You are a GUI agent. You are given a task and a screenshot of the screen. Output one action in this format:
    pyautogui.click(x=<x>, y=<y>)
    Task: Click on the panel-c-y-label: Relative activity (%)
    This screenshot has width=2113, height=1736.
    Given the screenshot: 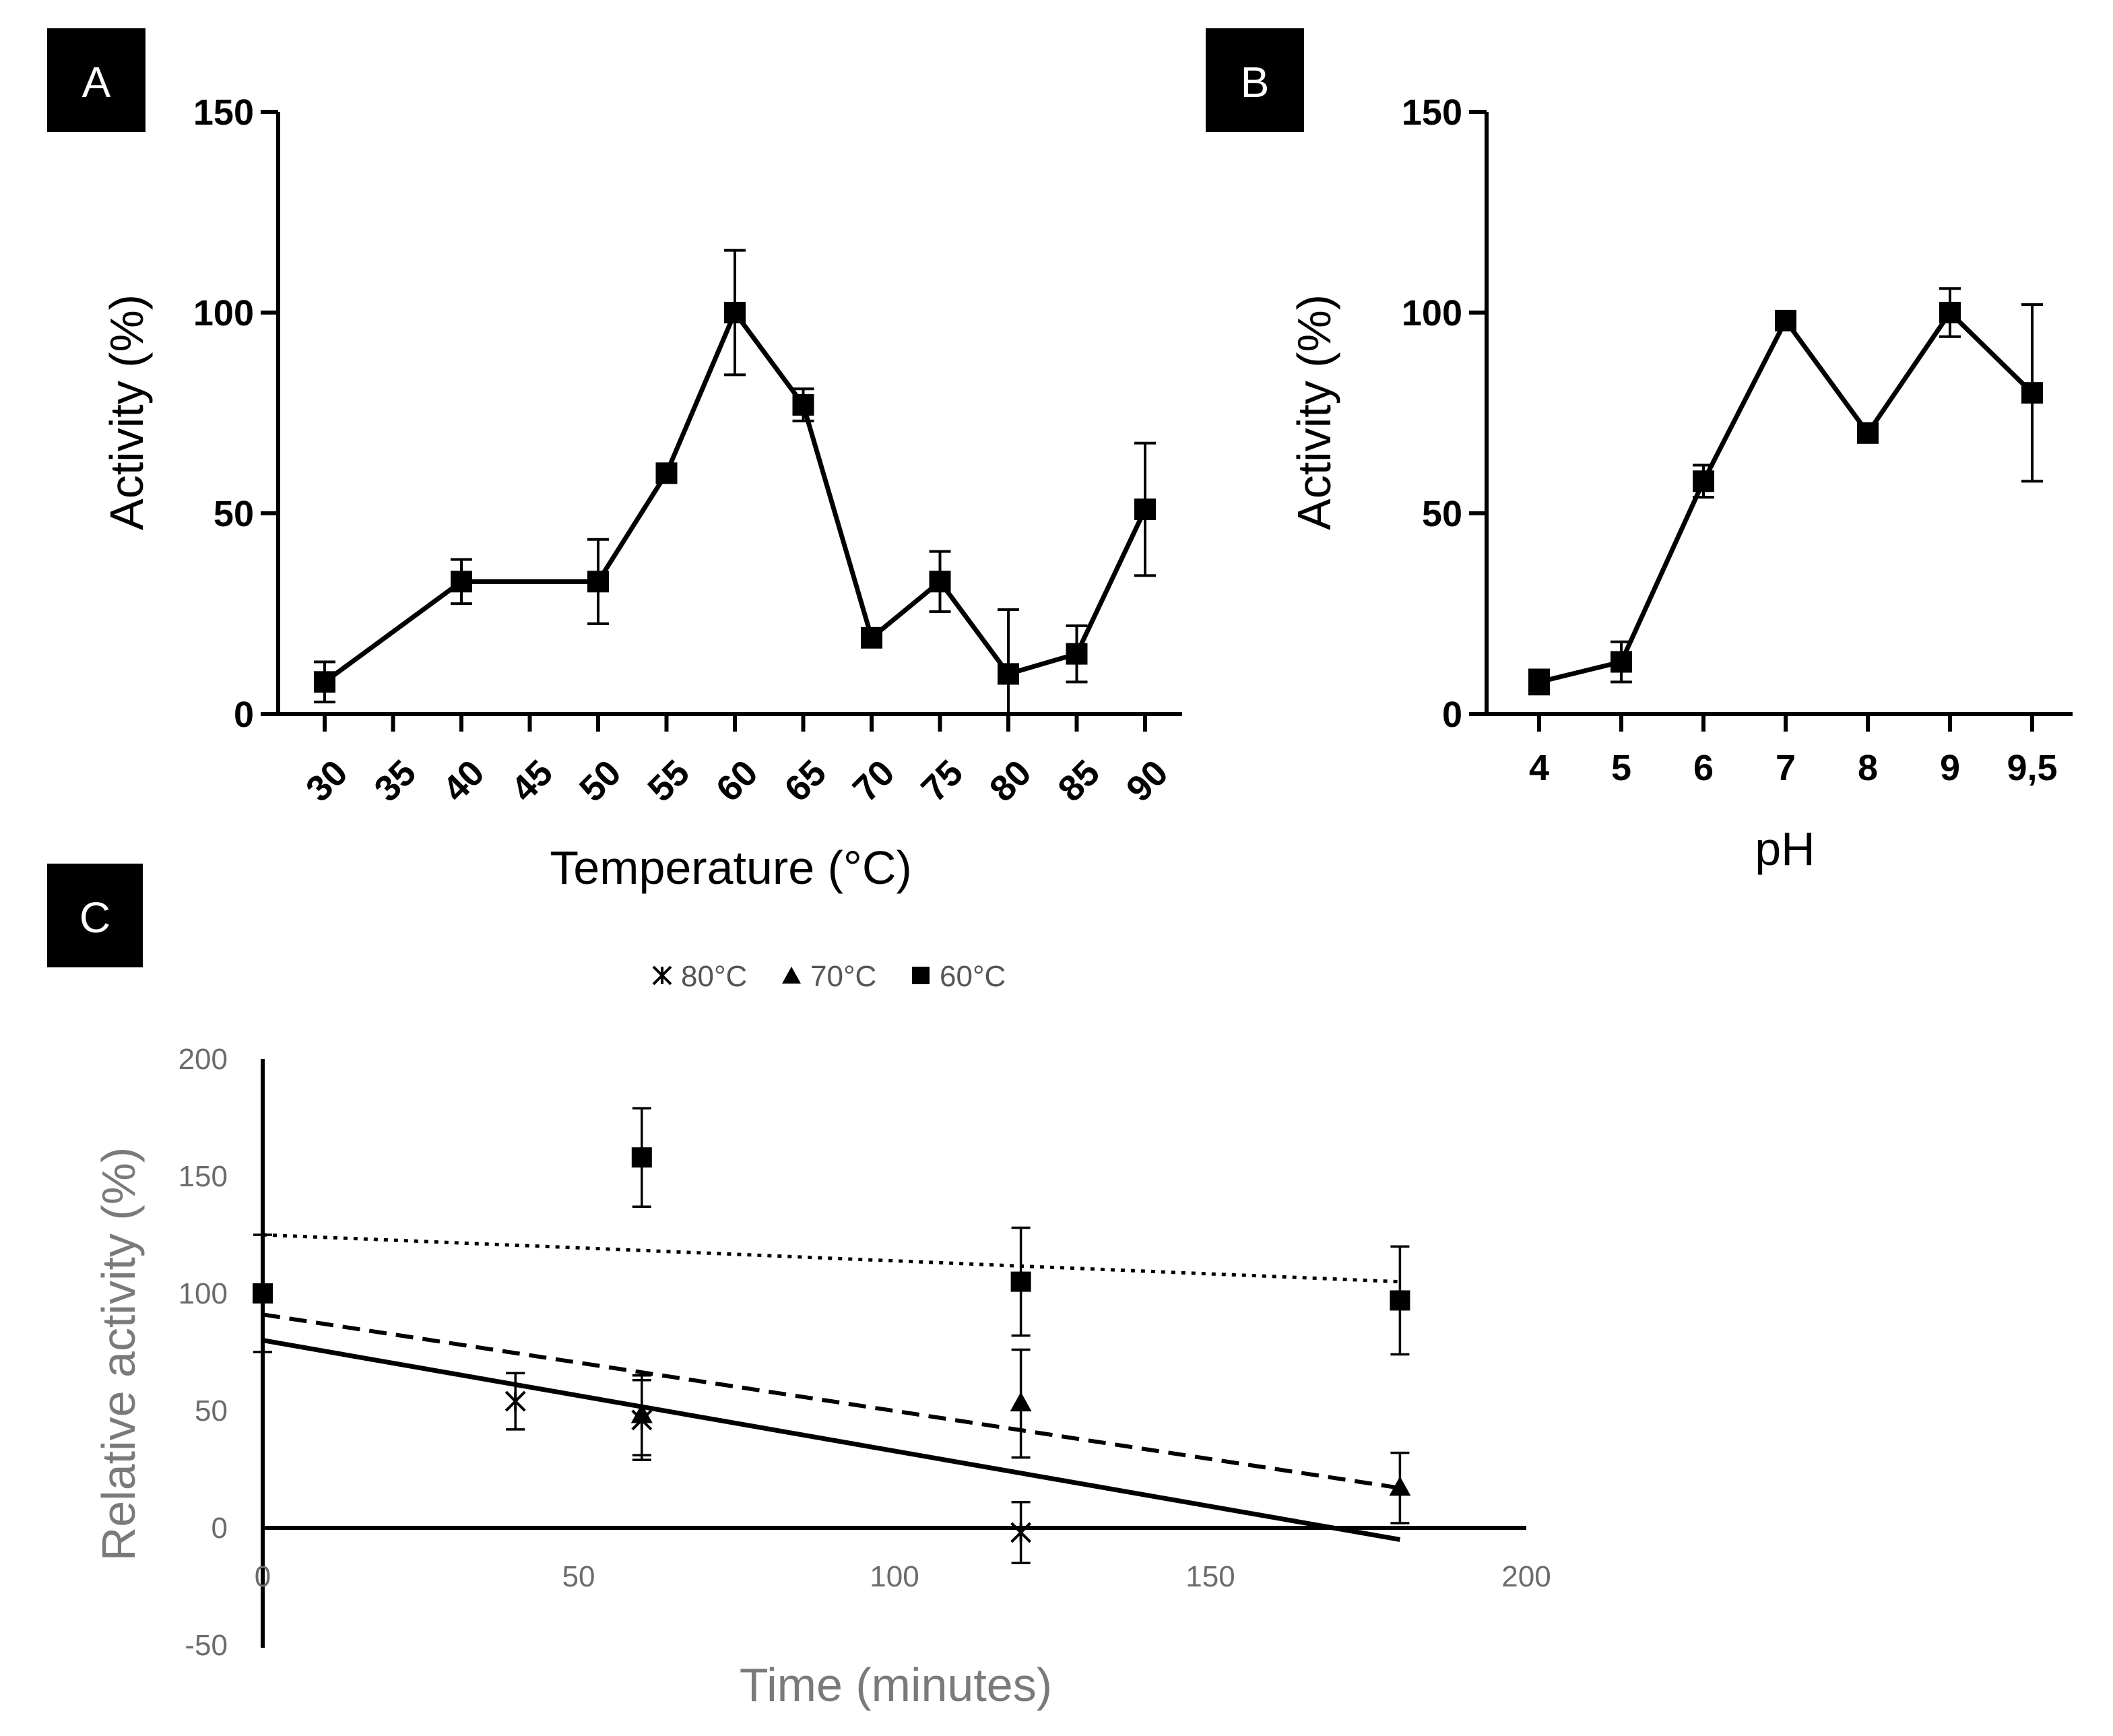 What is the action you would take?
    pyautogui.click(x=118, y=1354)
    